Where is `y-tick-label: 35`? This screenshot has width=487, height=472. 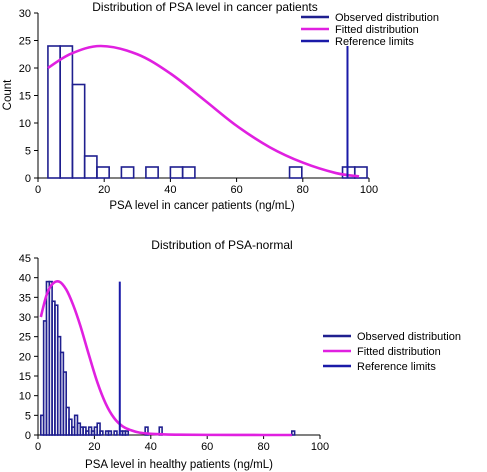 y-tick-label: 35 is located at coordinates (25, 298).